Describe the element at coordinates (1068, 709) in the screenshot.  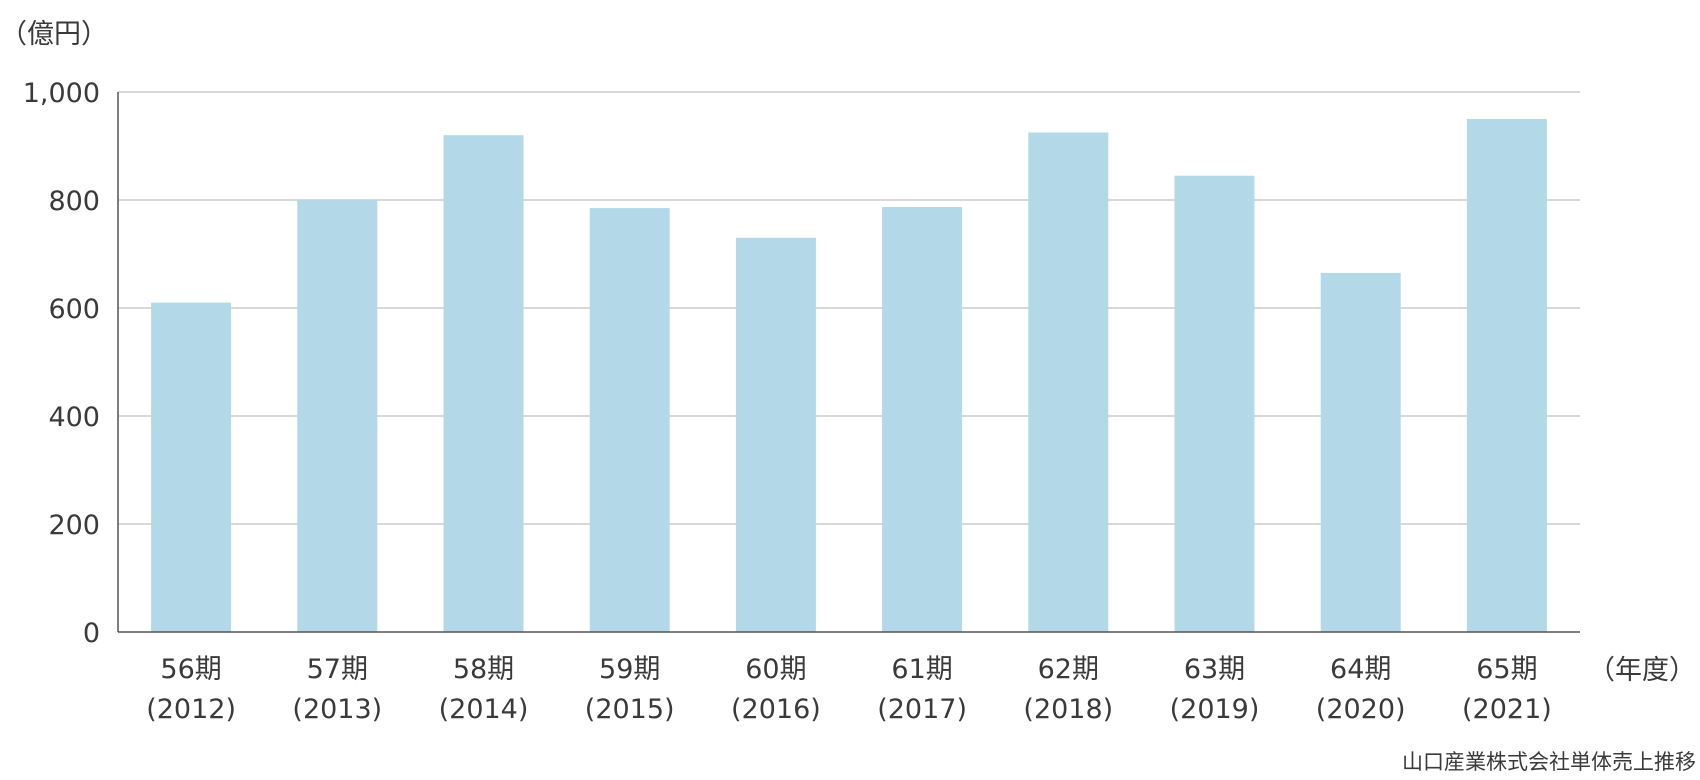
I see `x-tick-label-year: (2018)` at that location.